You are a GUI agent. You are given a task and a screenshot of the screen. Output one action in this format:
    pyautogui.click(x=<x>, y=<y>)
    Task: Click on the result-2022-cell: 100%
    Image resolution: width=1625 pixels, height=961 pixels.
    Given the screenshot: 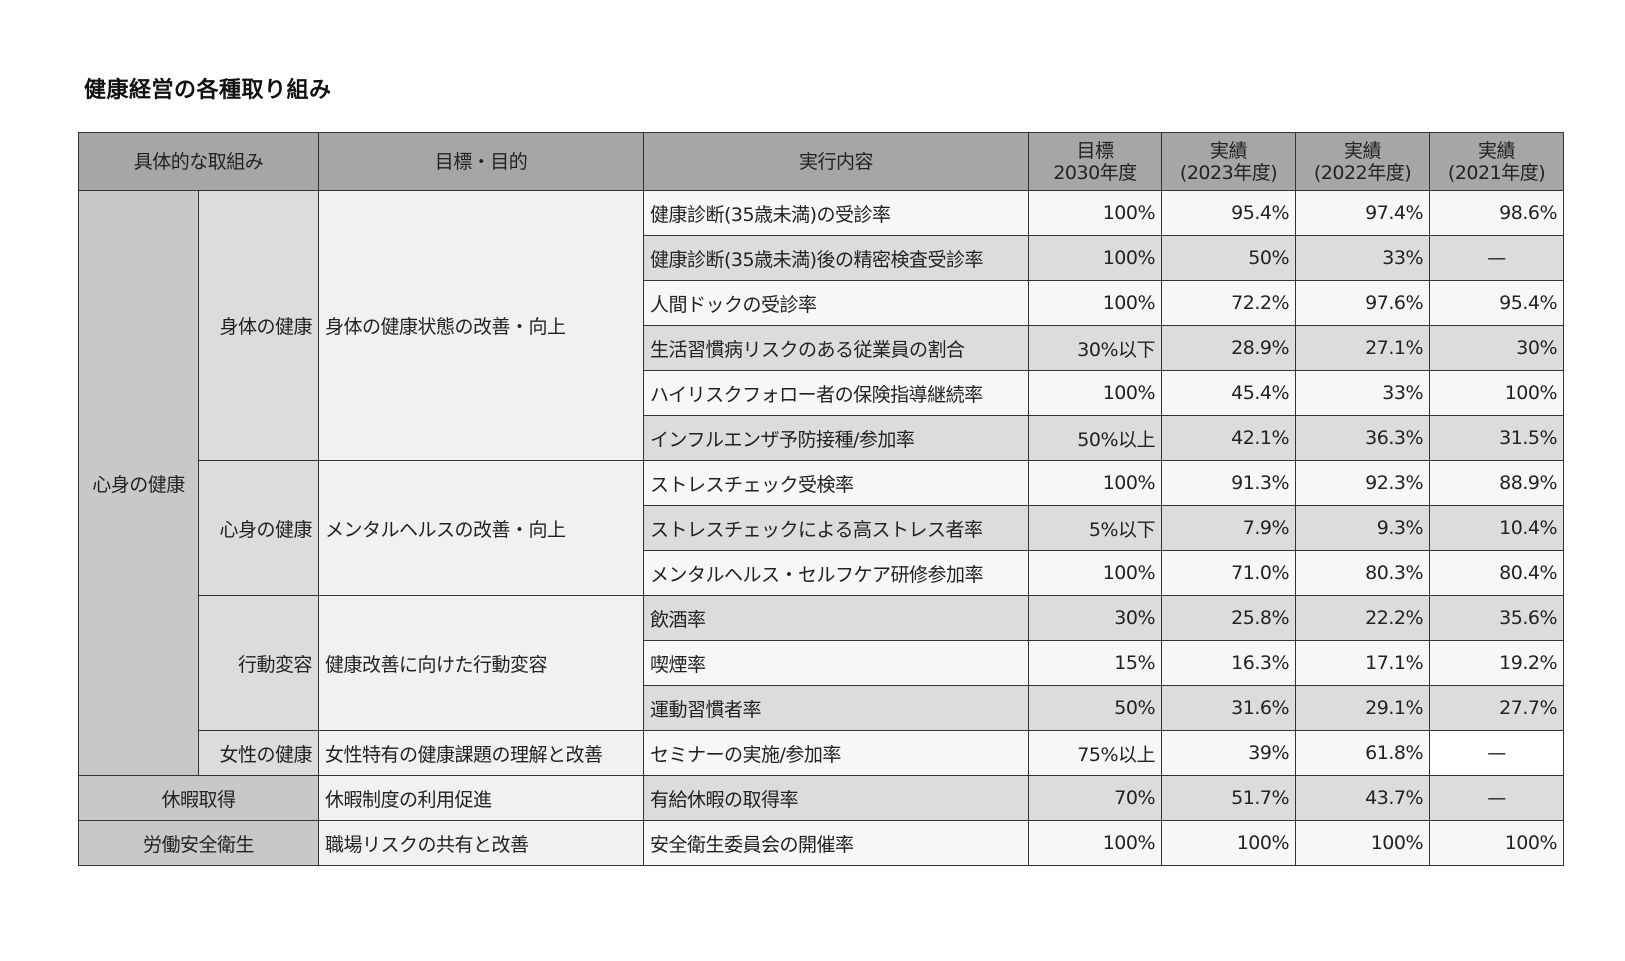 What is the action you would take?
    pyautogui.click(x=1363, y=843)
    